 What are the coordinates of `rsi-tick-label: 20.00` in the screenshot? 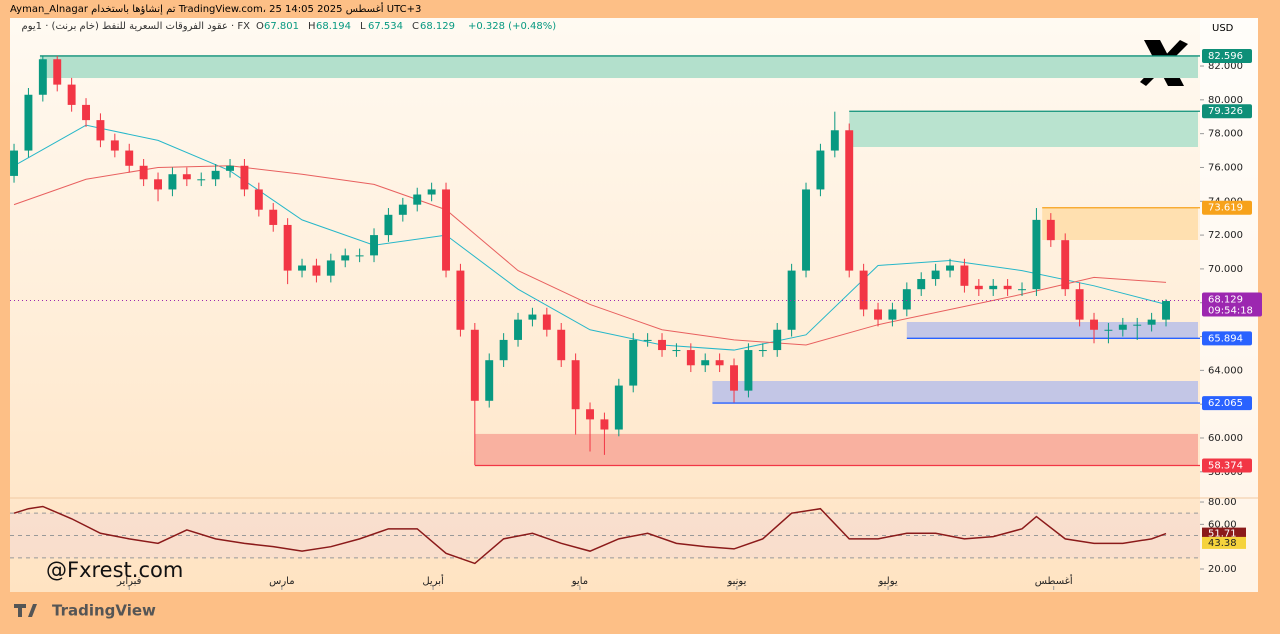 It's located at (1222, 569).